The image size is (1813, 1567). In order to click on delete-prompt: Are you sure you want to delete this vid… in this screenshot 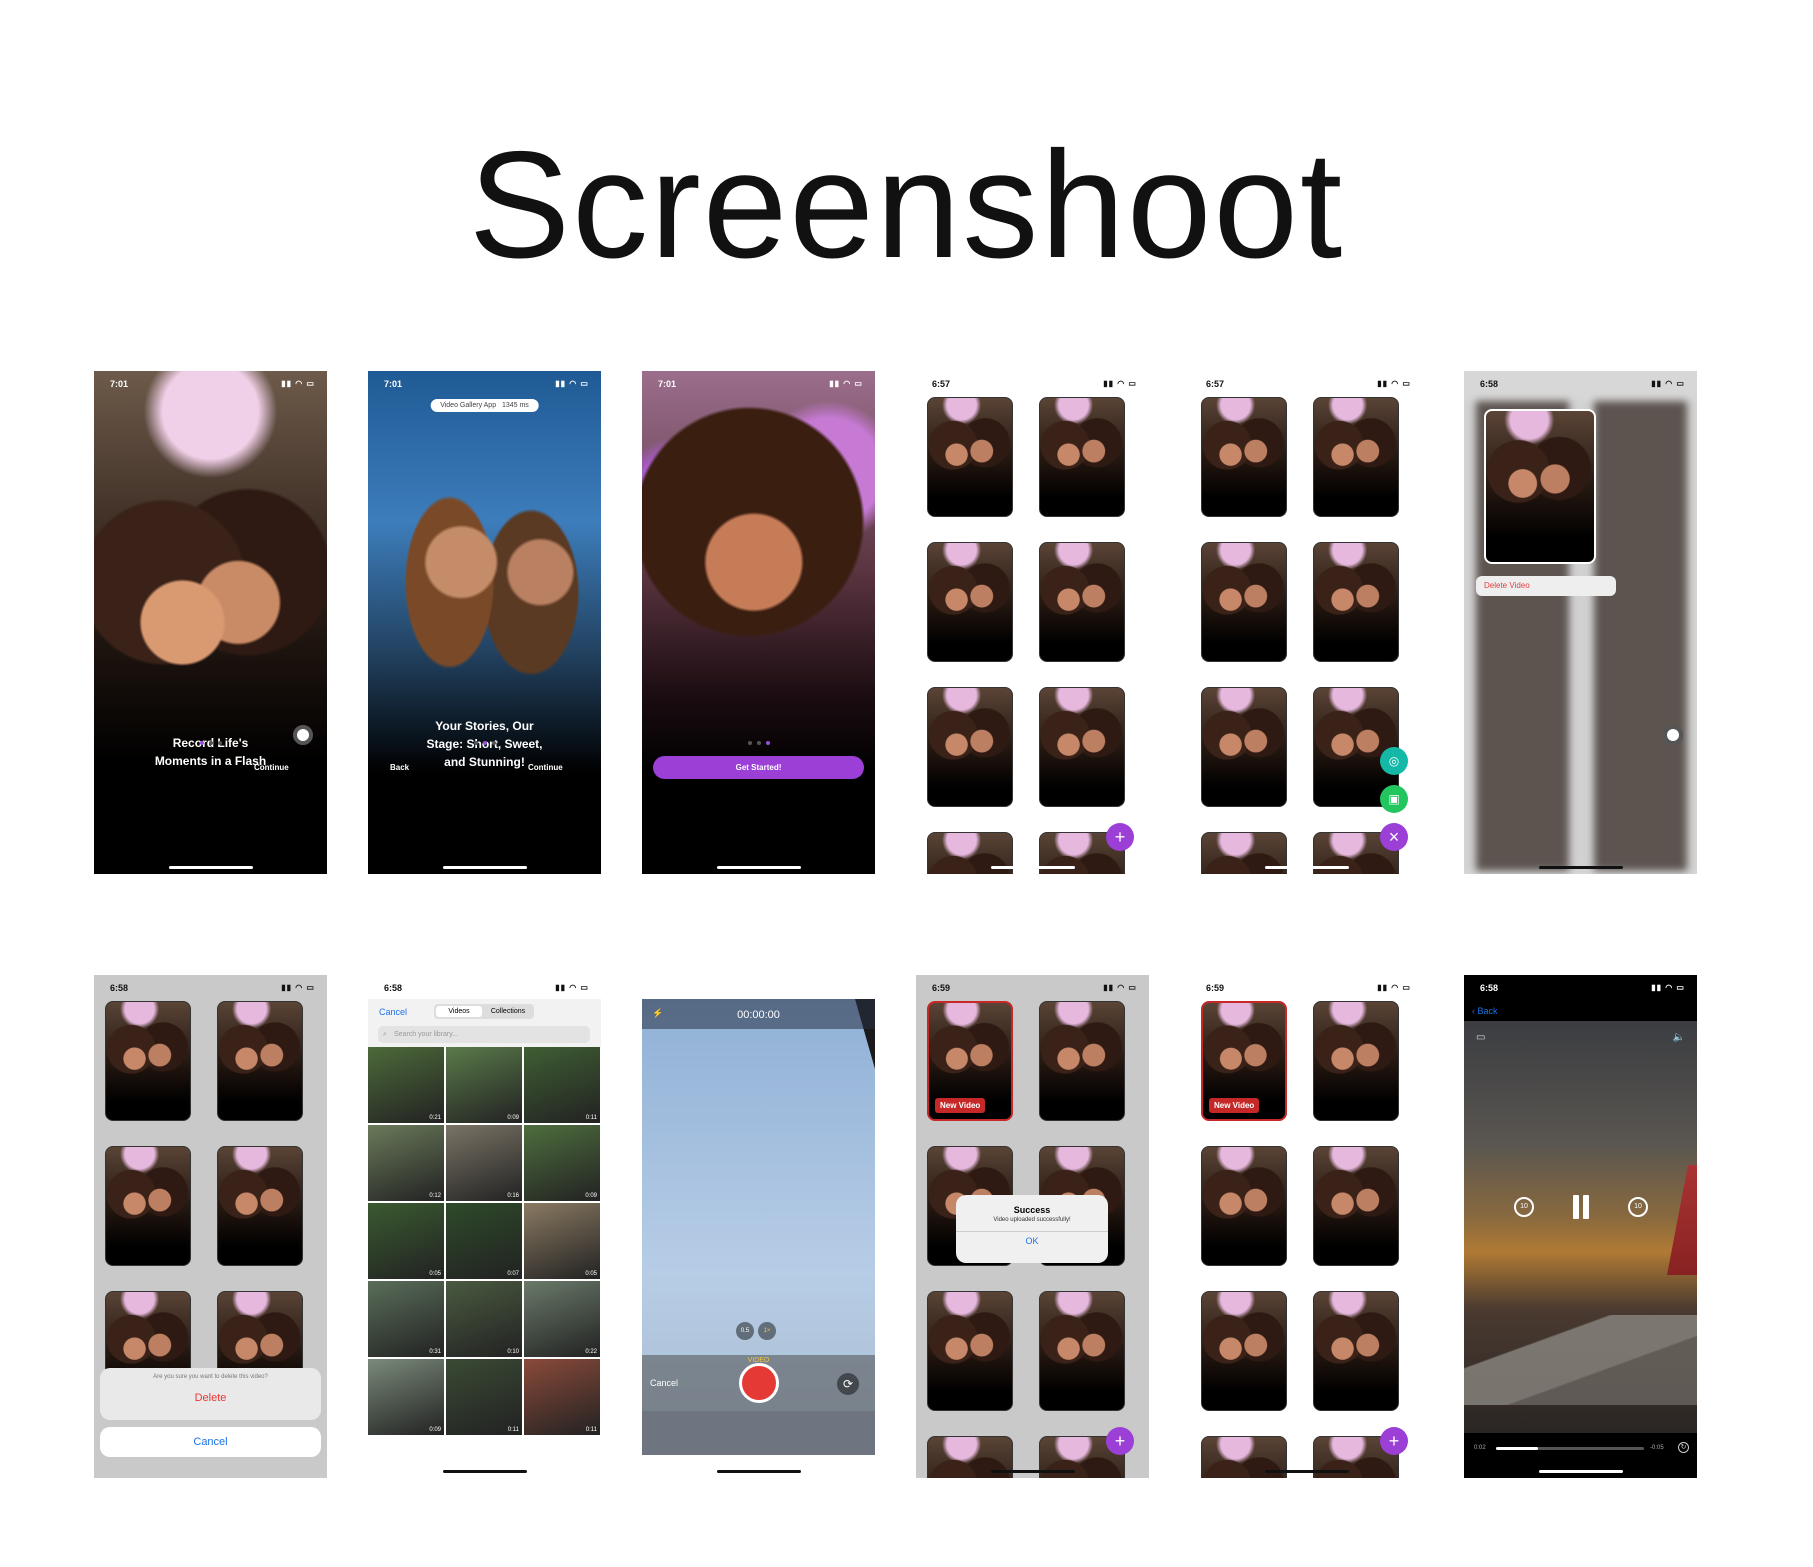, I will do `click(210, 1377)`.